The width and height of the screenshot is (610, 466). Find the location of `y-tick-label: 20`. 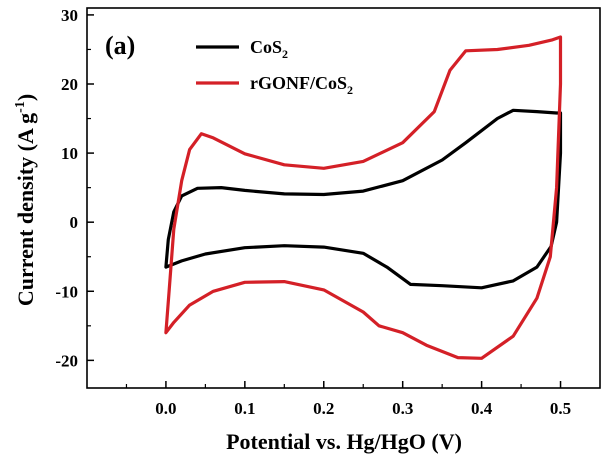

y-tick-label: 20 is located at coordinates (69, 84).